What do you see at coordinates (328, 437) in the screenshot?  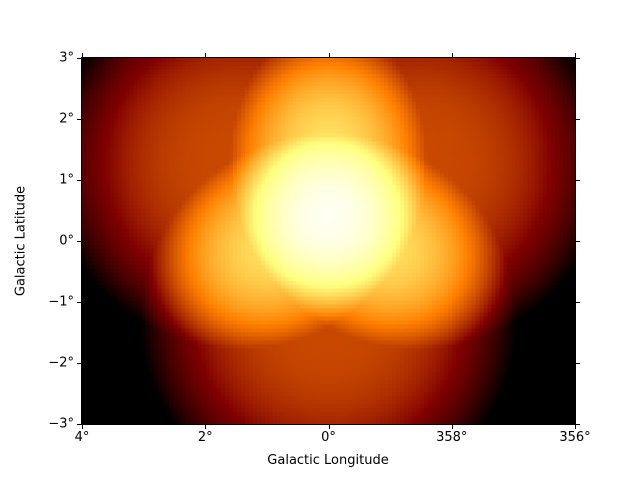 I see `x-tick-label: 0°` at bounding box center [328, 437].